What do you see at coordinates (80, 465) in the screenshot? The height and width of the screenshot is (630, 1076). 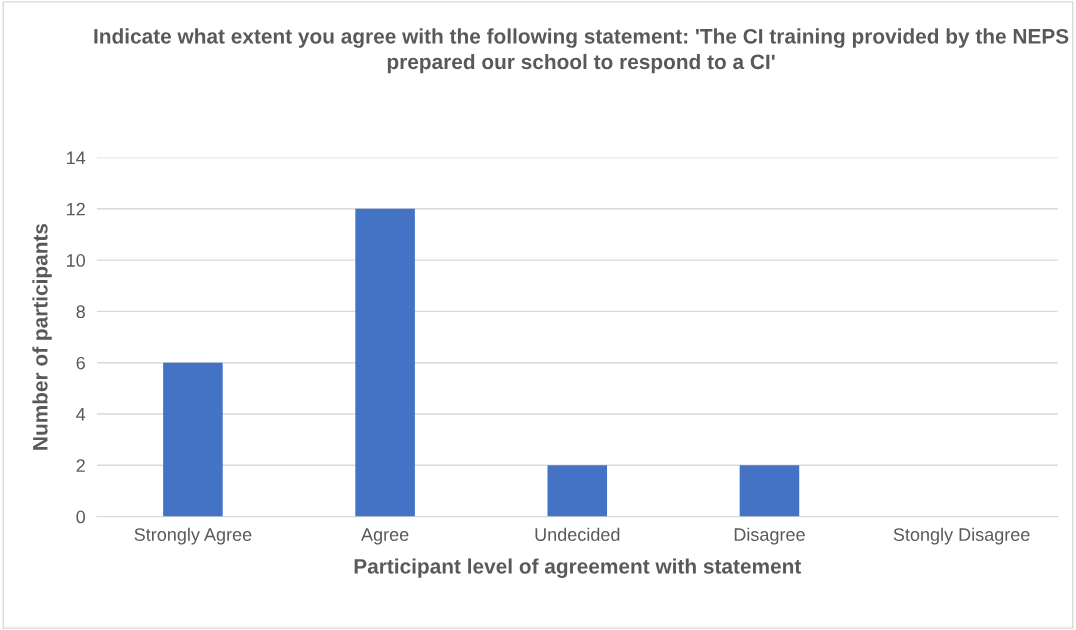 I see `y-tick-label: 2` at bounding box center [80, 465].